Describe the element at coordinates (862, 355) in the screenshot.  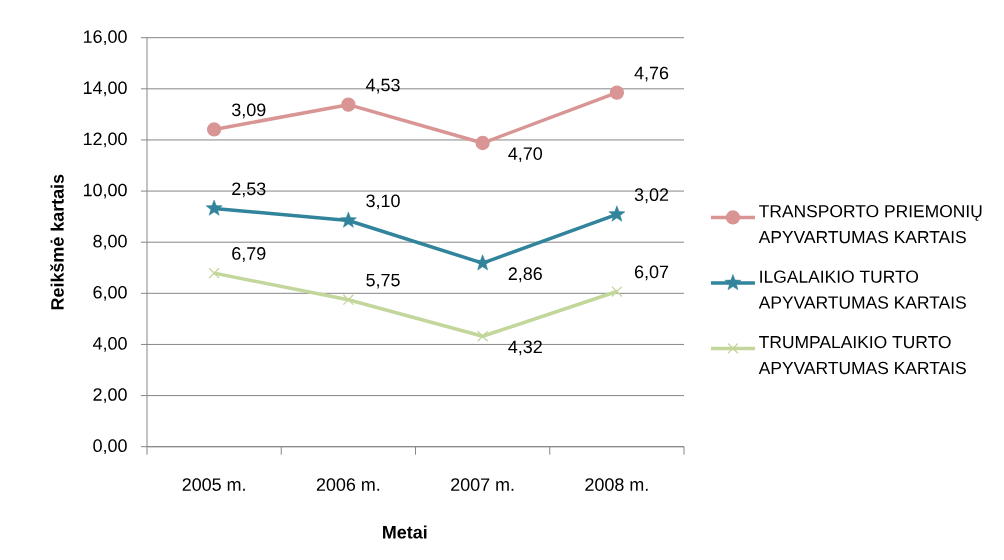
I see `legend-label: TRUMPALAIKIO TURTO APYVARTUMAS KARTAIS` at that location.